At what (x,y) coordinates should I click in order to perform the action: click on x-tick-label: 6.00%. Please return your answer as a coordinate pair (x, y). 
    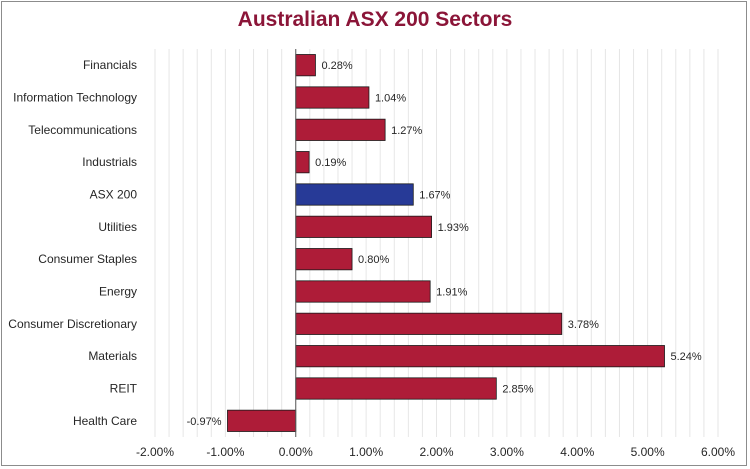
    Looking at the image, I should click on (718, 452).